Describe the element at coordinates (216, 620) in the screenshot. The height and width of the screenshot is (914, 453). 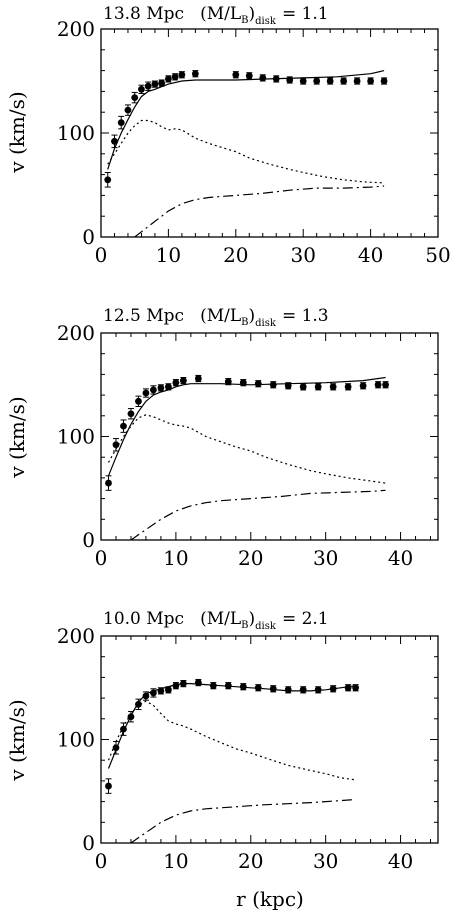
I see `panel-title: 10.0 Mpc (M/LB)disk = 2.1` at that location.